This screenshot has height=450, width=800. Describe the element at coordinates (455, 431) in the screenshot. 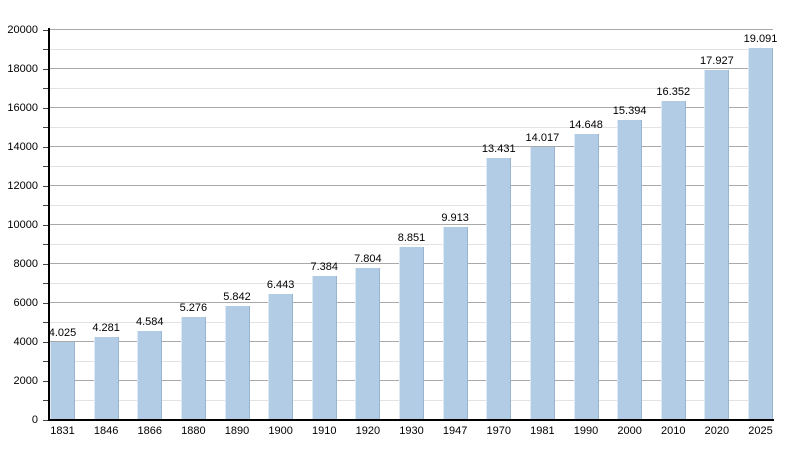

I see `x-tick-label-1947: 1947` at that location.